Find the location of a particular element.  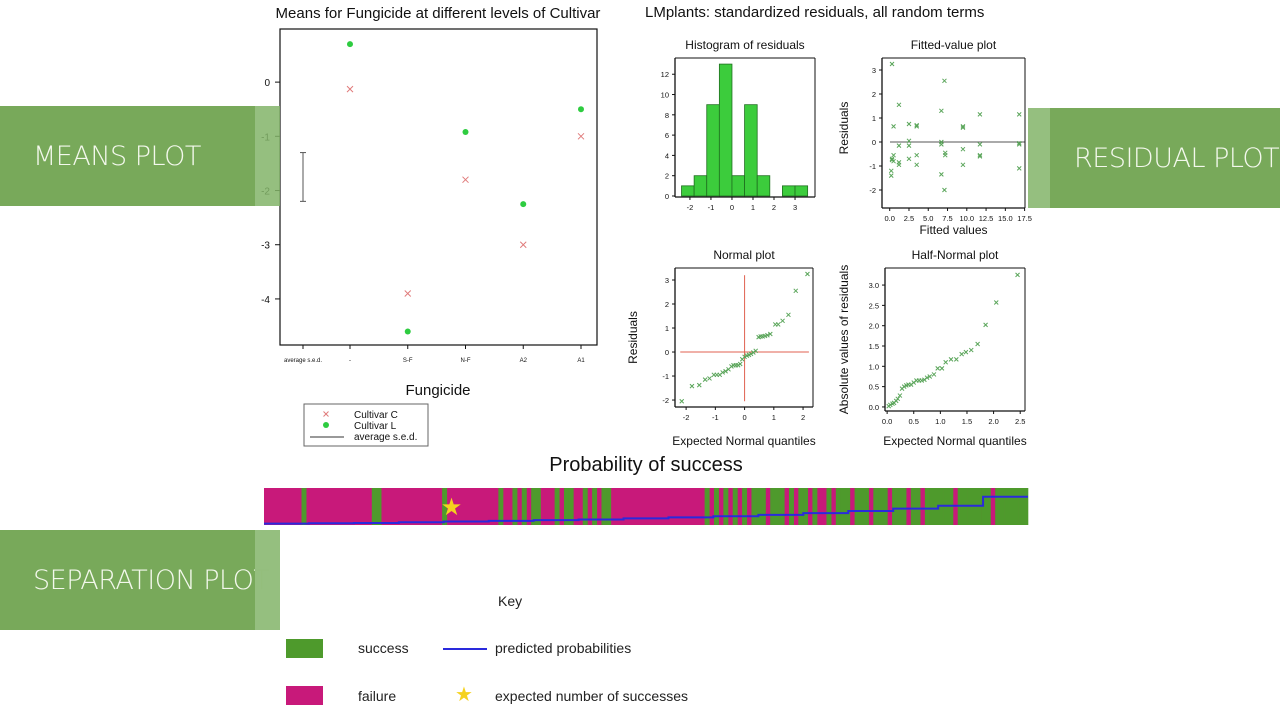

y-tick-label: 1.0 is located at coordinates (874, 366).